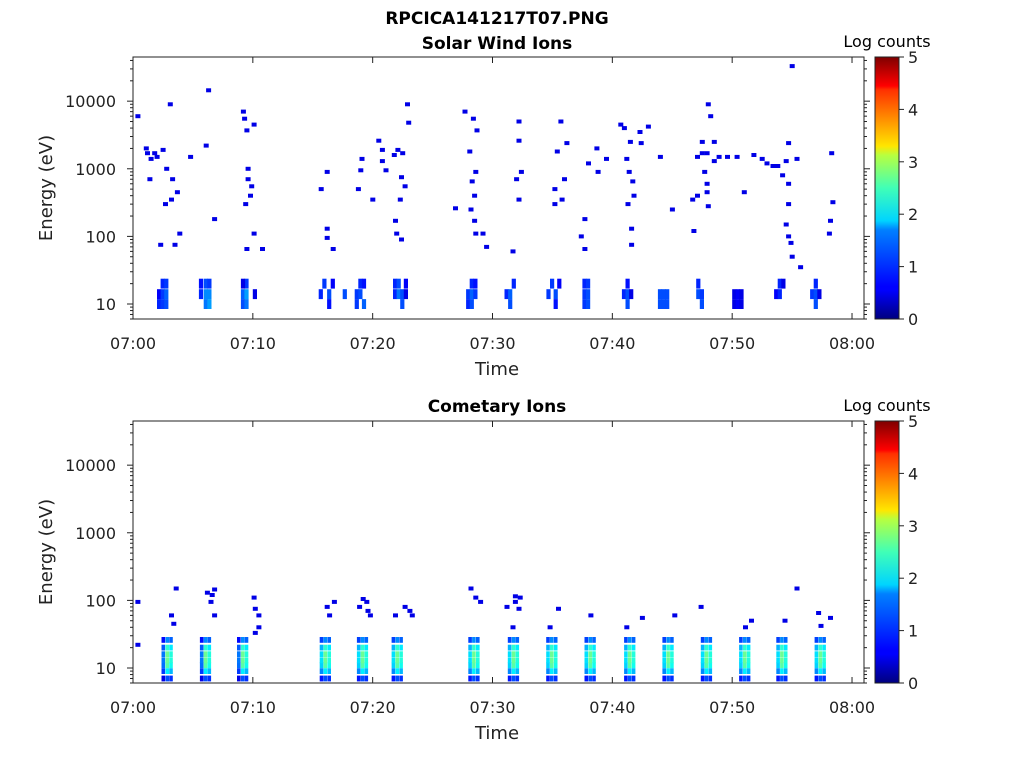  Describe the element at coordinates (253, 343) in the screenshot. I see `x-tick-label: 07:10` at that location.